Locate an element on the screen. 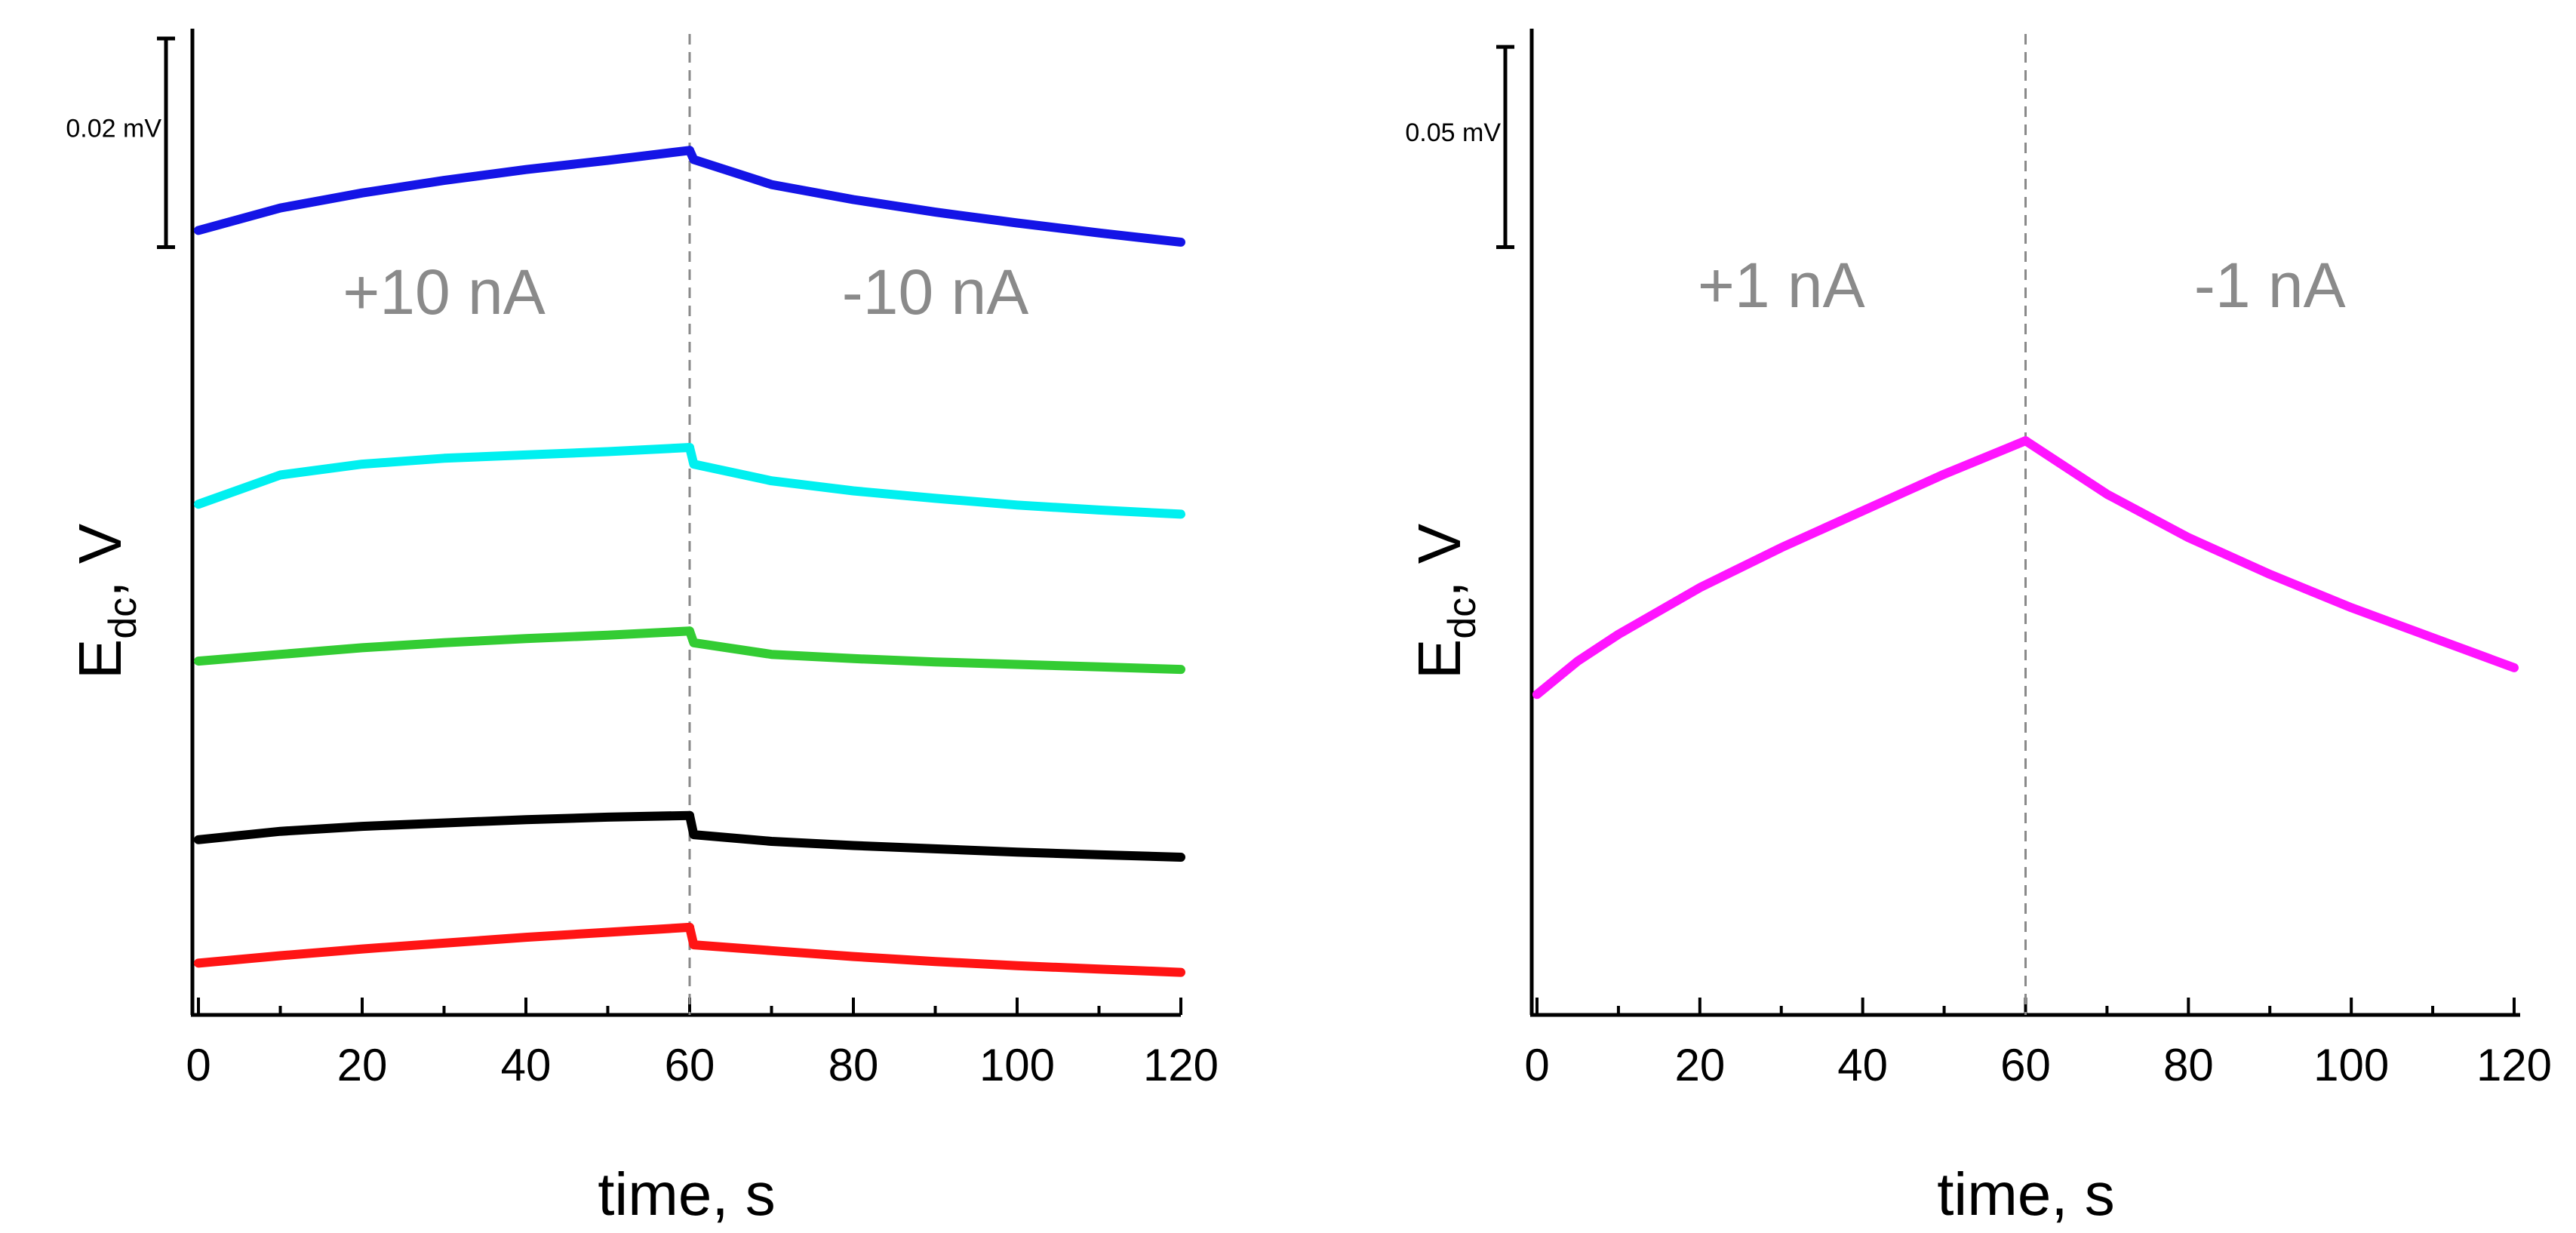  left-y-axis-title-main: E is located at coordinates (100, 659).